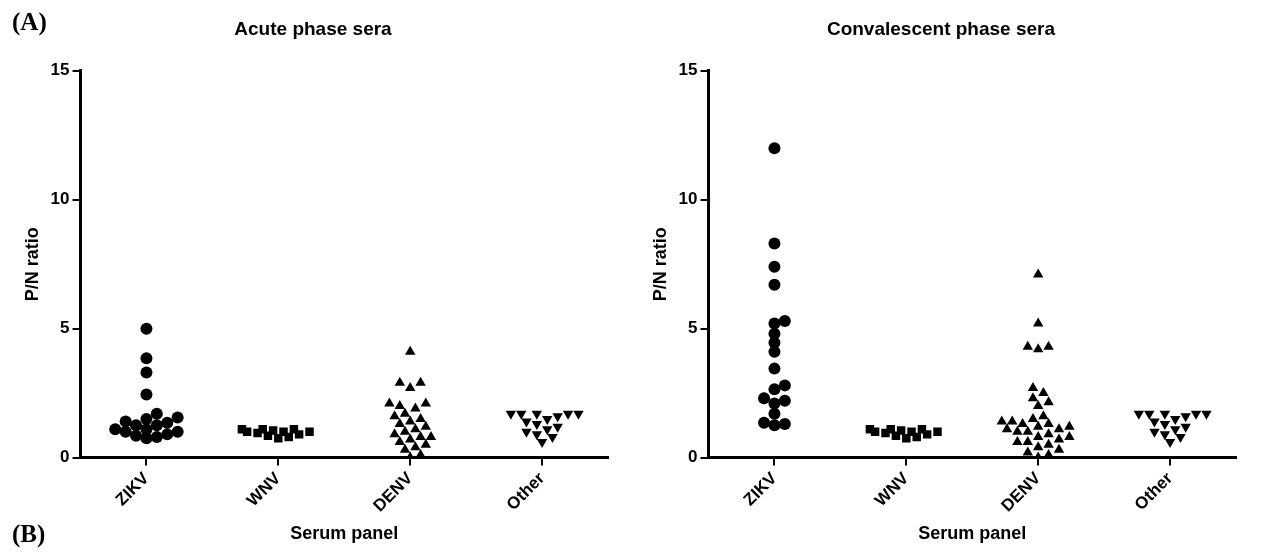 The width and height of the screenshot is (1264, 557). Describe the element at coordinates (941, 28) in the screenshot. I see `chart-title: Convalescent phase sera` at that location.